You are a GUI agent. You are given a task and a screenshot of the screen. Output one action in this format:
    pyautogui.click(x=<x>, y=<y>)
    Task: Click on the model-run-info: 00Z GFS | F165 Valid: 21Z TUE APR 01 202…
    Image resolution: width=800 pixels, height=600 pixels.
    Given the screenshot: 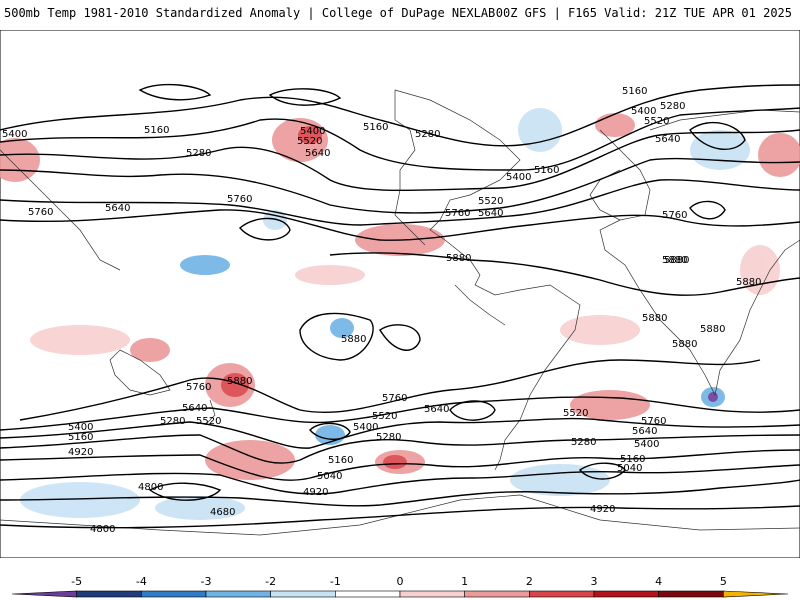 What is the action you would take?
    pyautogui.click(x=643, y=13)
    